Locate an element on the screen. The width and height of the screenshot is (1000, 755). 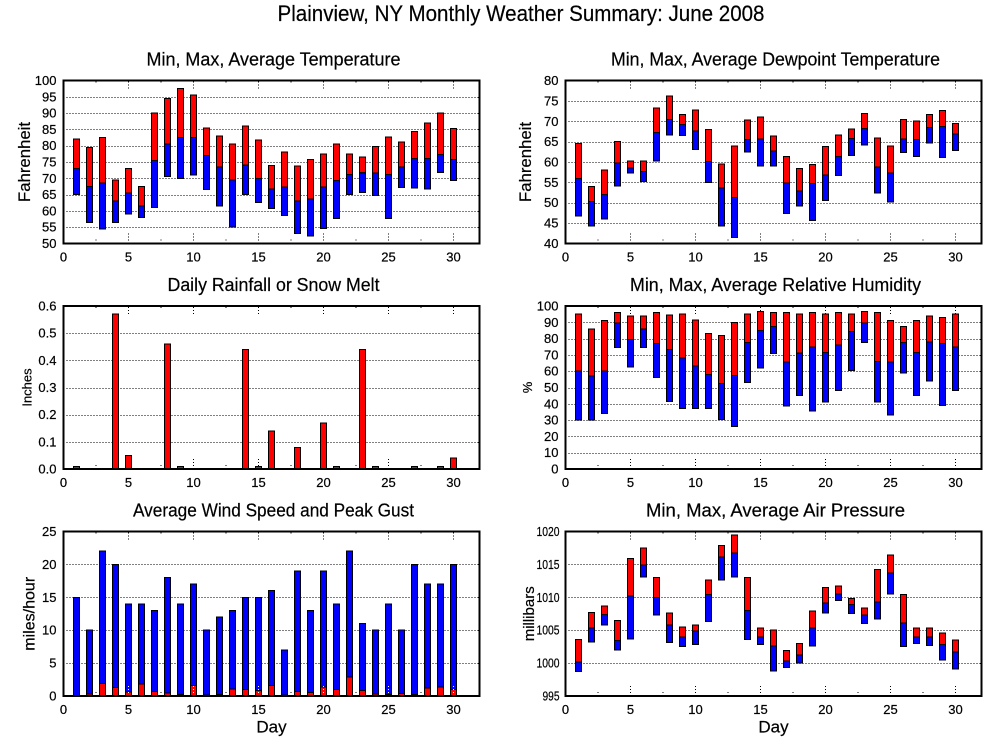
svg-text: millibars is located at coordinates (529, 613).